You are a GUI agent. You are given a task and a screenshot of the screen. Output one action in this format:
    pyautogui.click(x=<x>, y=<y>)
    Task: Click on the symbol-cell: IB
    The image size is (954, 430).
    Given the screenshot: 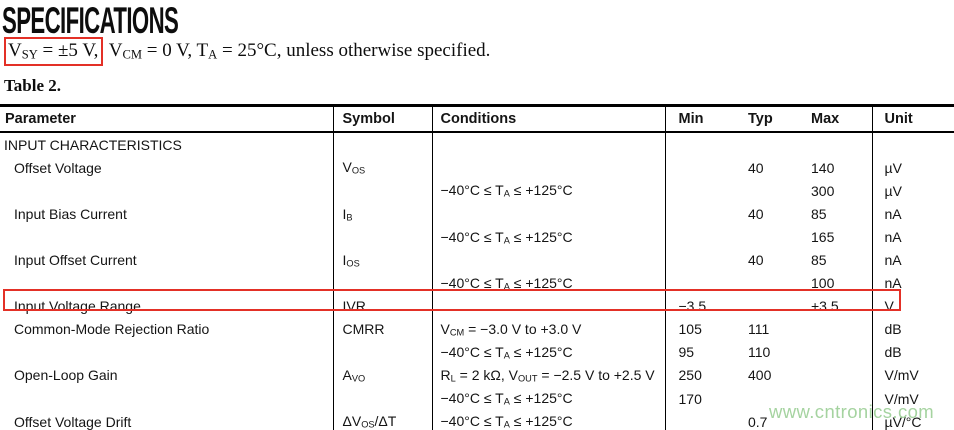 What is the action you would take?
    pyautogui.click(x=383, y=214)
    